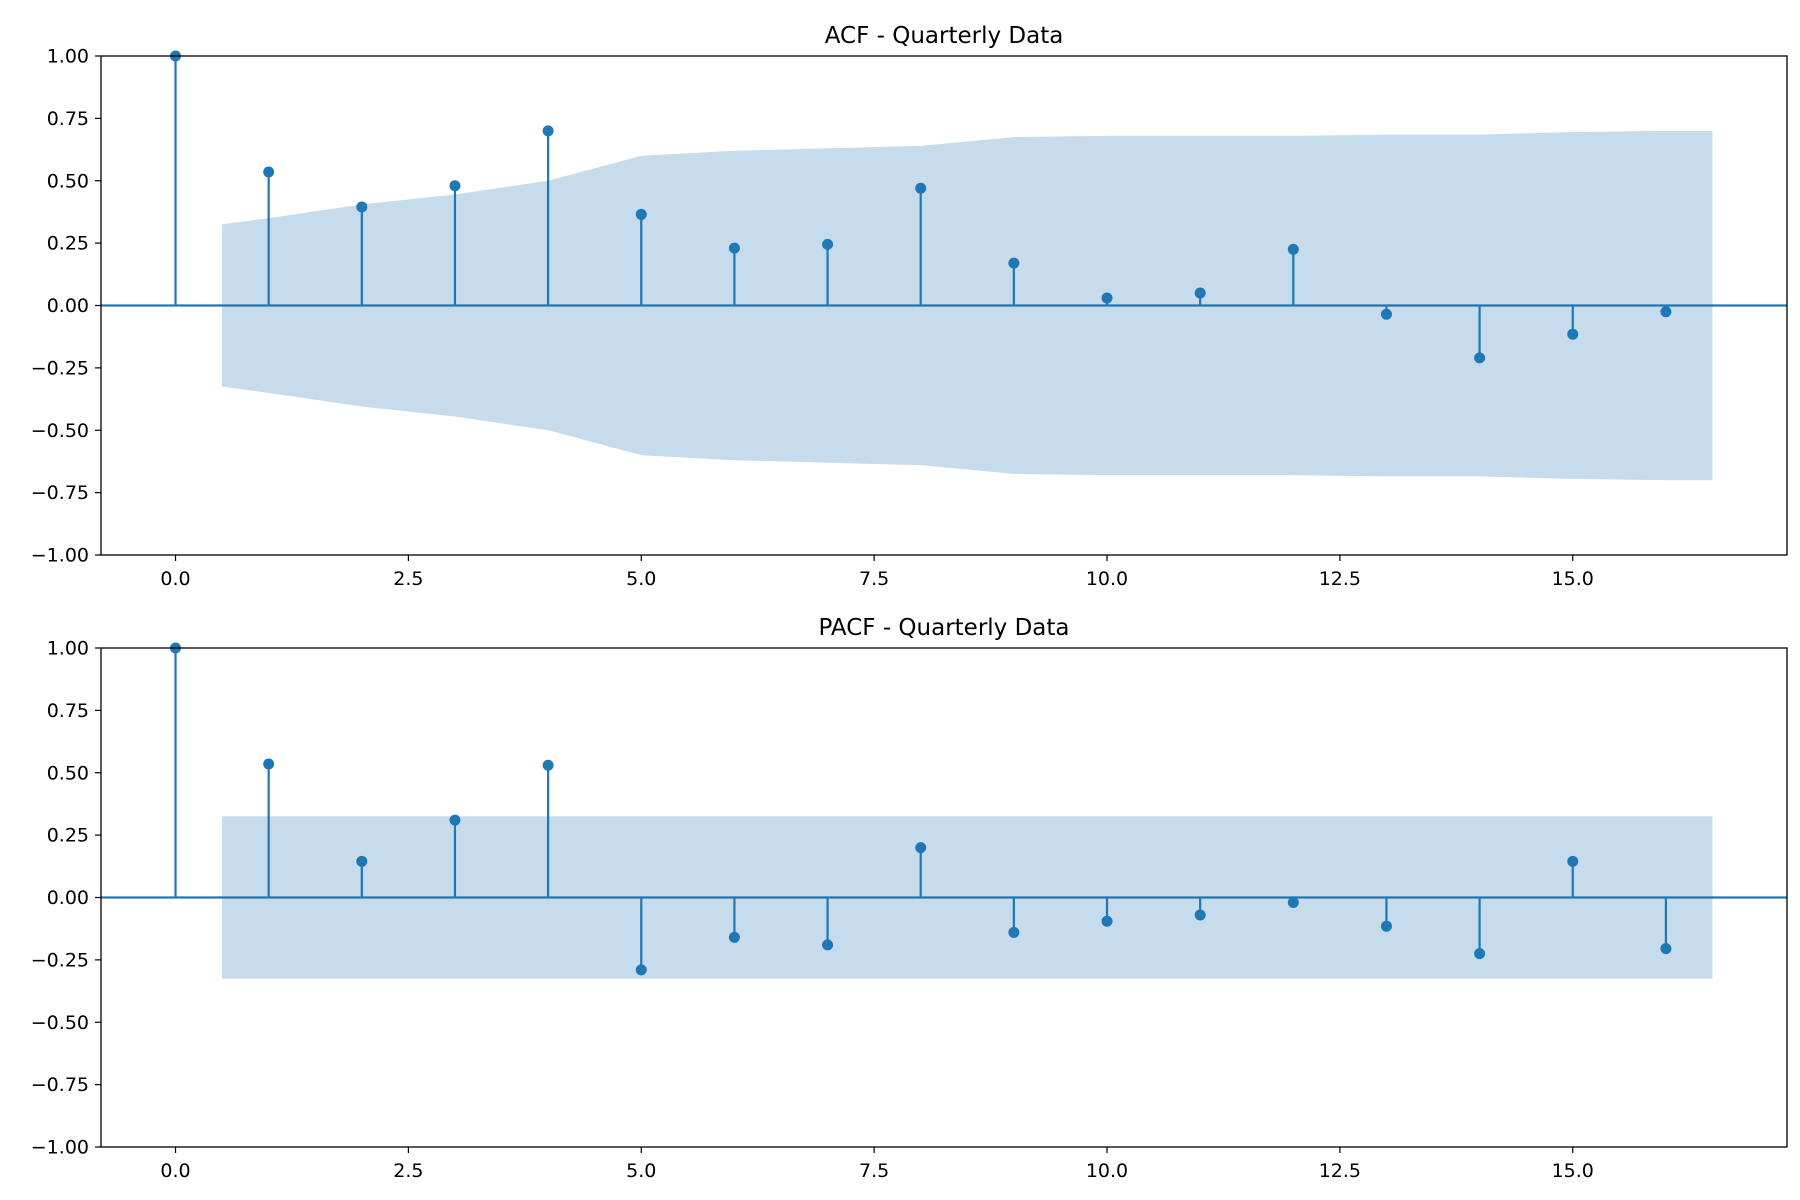 The image size is (1800, 1200). Describe the element at coordinates (1573, 579) in the screenshot. I see `acf-xtick-label: 15.0` at that location.